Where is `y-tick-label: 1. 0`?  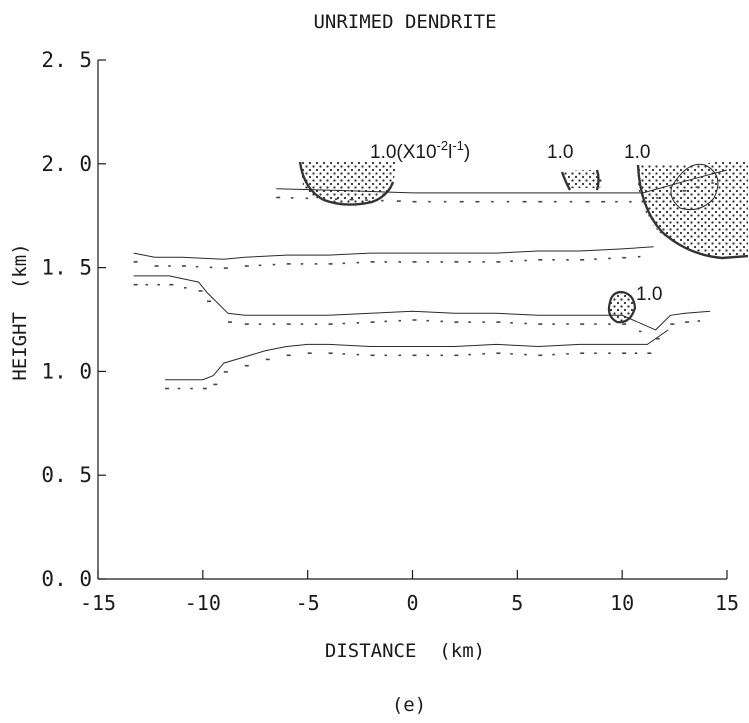 y-tick-label: 1. 0 is located at coordinates (66, 371).